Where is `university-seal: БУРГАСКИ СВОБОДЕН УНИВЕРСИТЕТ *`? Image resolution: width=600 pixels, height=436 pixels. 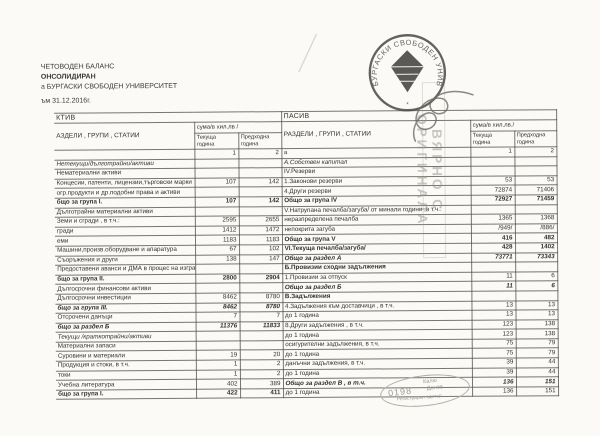
university-seal: БУРГАСКИ СВОБОДЕН УНИВЕРСИТЕТ * is located at coordinates (406, 71).